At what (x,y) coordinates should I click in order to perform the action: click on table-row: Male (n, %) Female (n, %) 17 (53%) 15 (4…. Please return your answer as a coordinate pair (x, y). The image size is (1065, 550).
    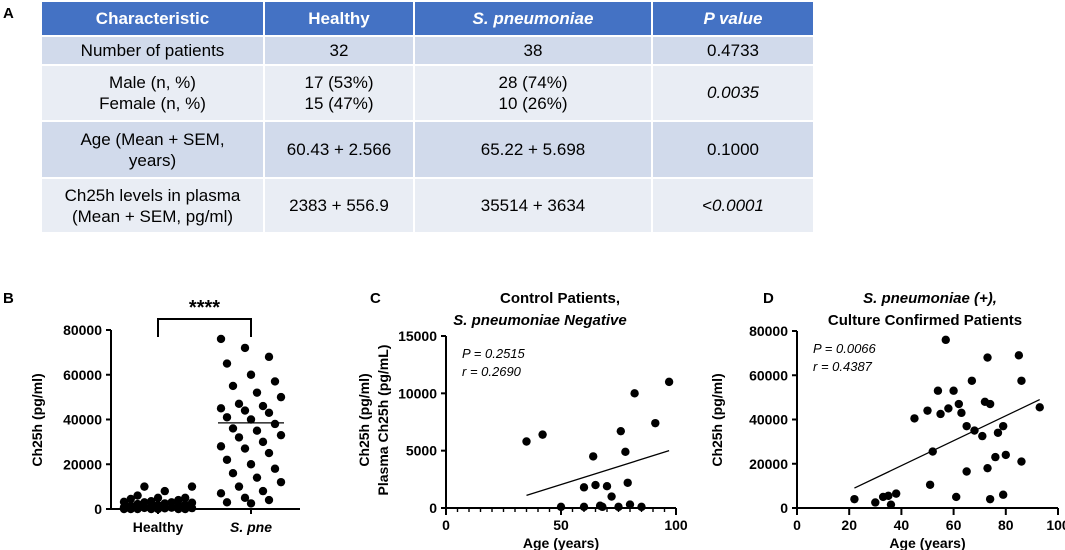
    Looking at the image, I should click on (427, 93).